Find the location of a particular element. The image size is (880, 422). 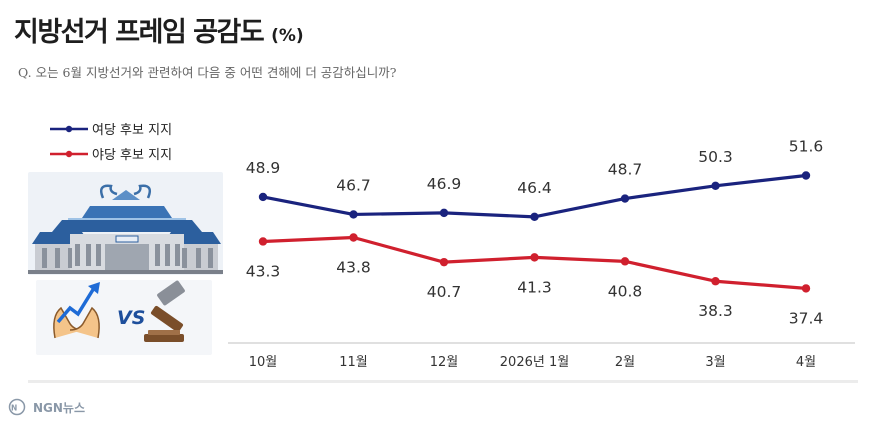

ngn-news-watermark: N NGN뉴스 is located at coordinates (45, 407).